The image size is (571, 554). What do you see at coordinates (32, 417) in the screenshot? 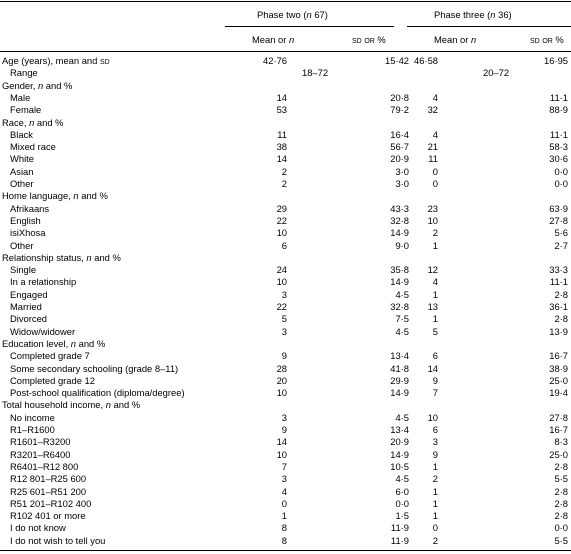
I see `row-sublabel: No income` at bounding box center [32, 417].